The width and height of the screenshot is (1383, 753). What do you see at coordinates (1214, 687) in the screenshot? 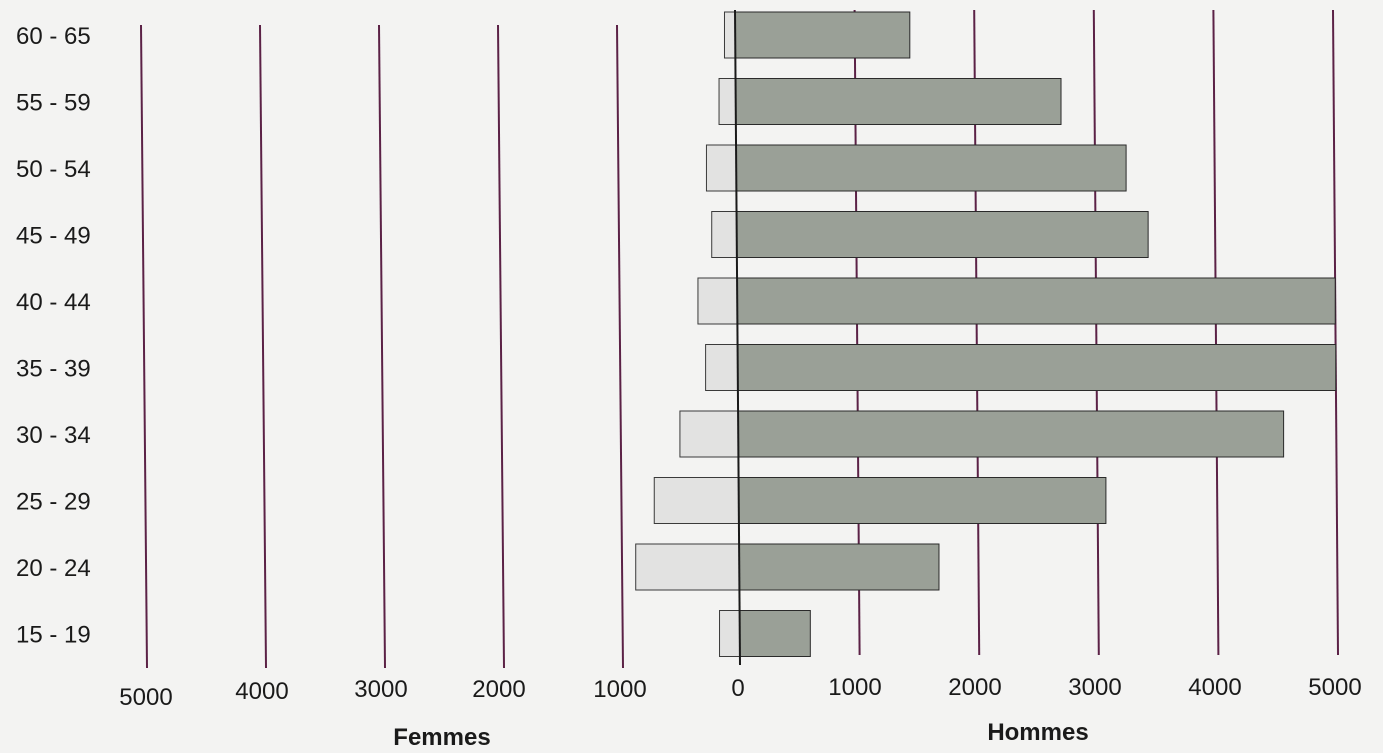
I see `tick-label-right: 4000` at bounding box center [1214, 687].